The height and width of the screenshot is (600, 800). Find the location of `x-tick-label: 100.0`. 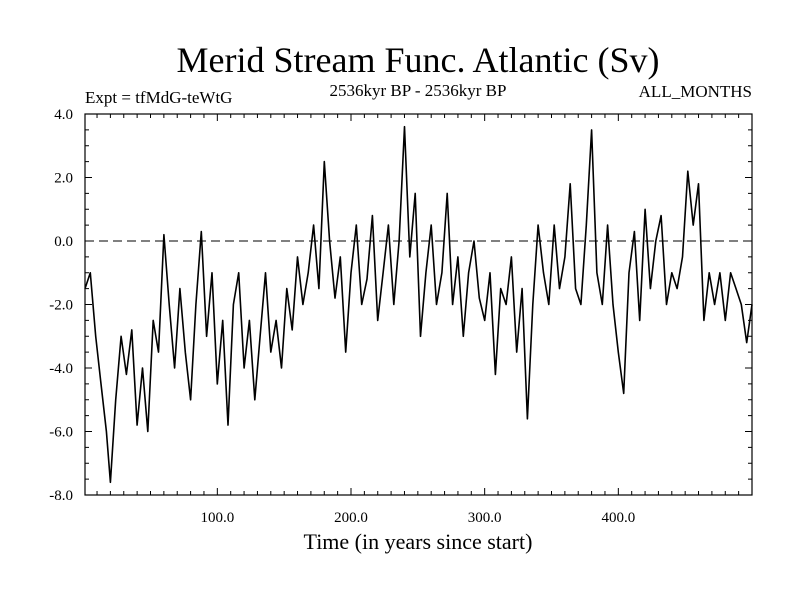

x-tick-label: 100.0 is located at coordinates (217, 518).